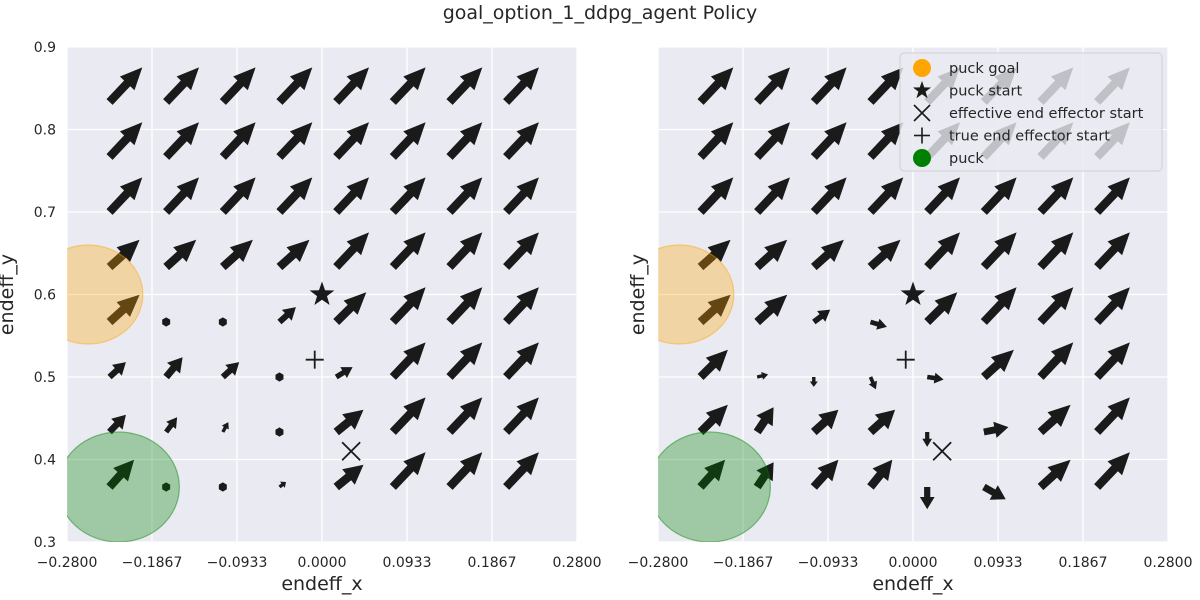 The image size is (1200, 600). What do you see at coordinates (314, 359) in the screenshot?
I see `true-end-effector-start-marker` at bounding box center [314, 359].